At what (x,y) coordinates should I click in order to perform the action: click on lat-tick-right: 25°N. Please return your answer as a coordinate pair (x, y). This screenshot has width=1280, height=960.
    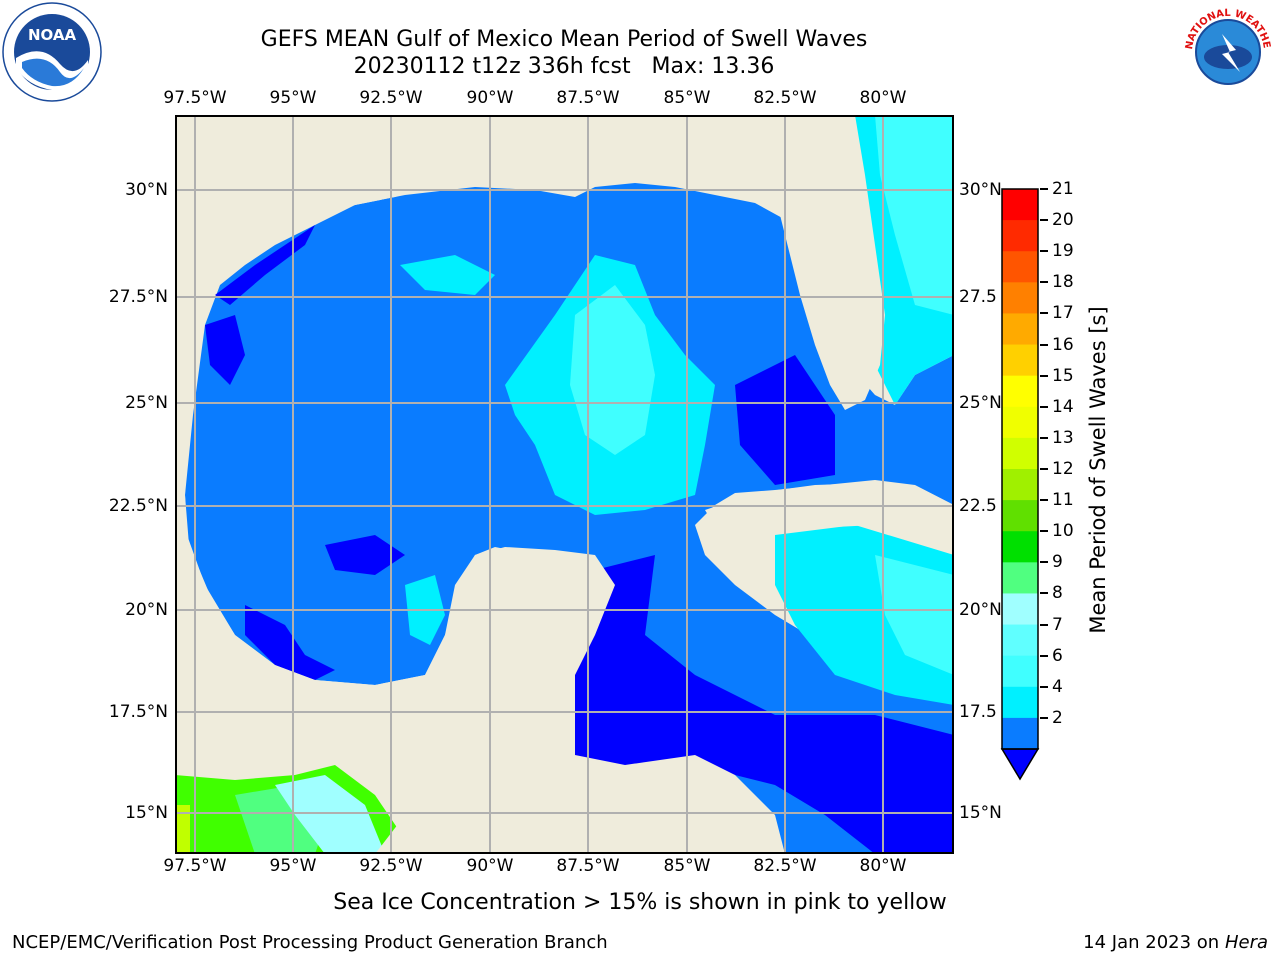
    Looking at the image, I should click on (980, 403).